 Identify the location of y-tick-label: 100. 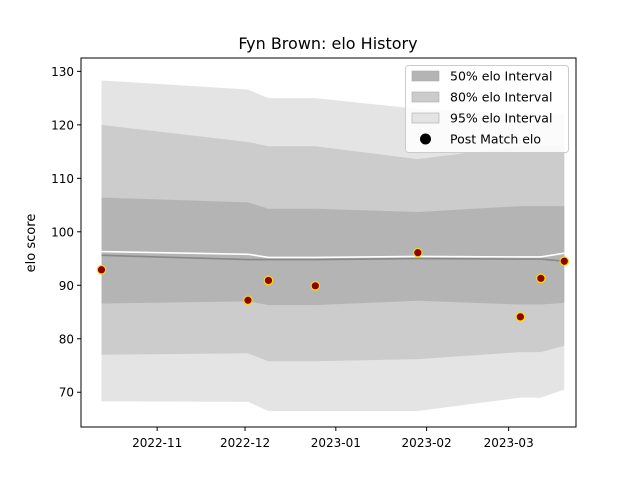
(62, 232).